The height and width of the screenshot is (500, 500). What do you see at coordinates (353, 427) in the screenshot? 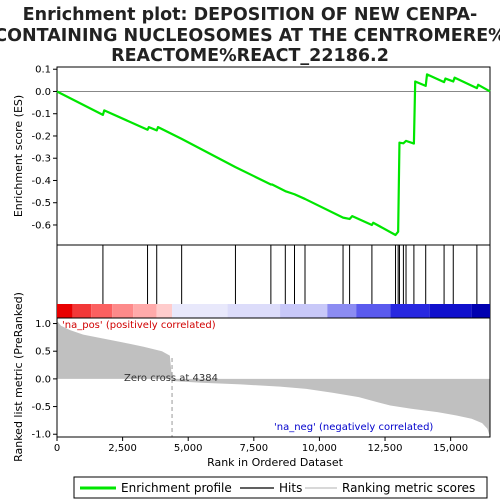
I see `negative-correlation-label: 'na_neg' (negatively correlated)` at bounding box center [353, 427].